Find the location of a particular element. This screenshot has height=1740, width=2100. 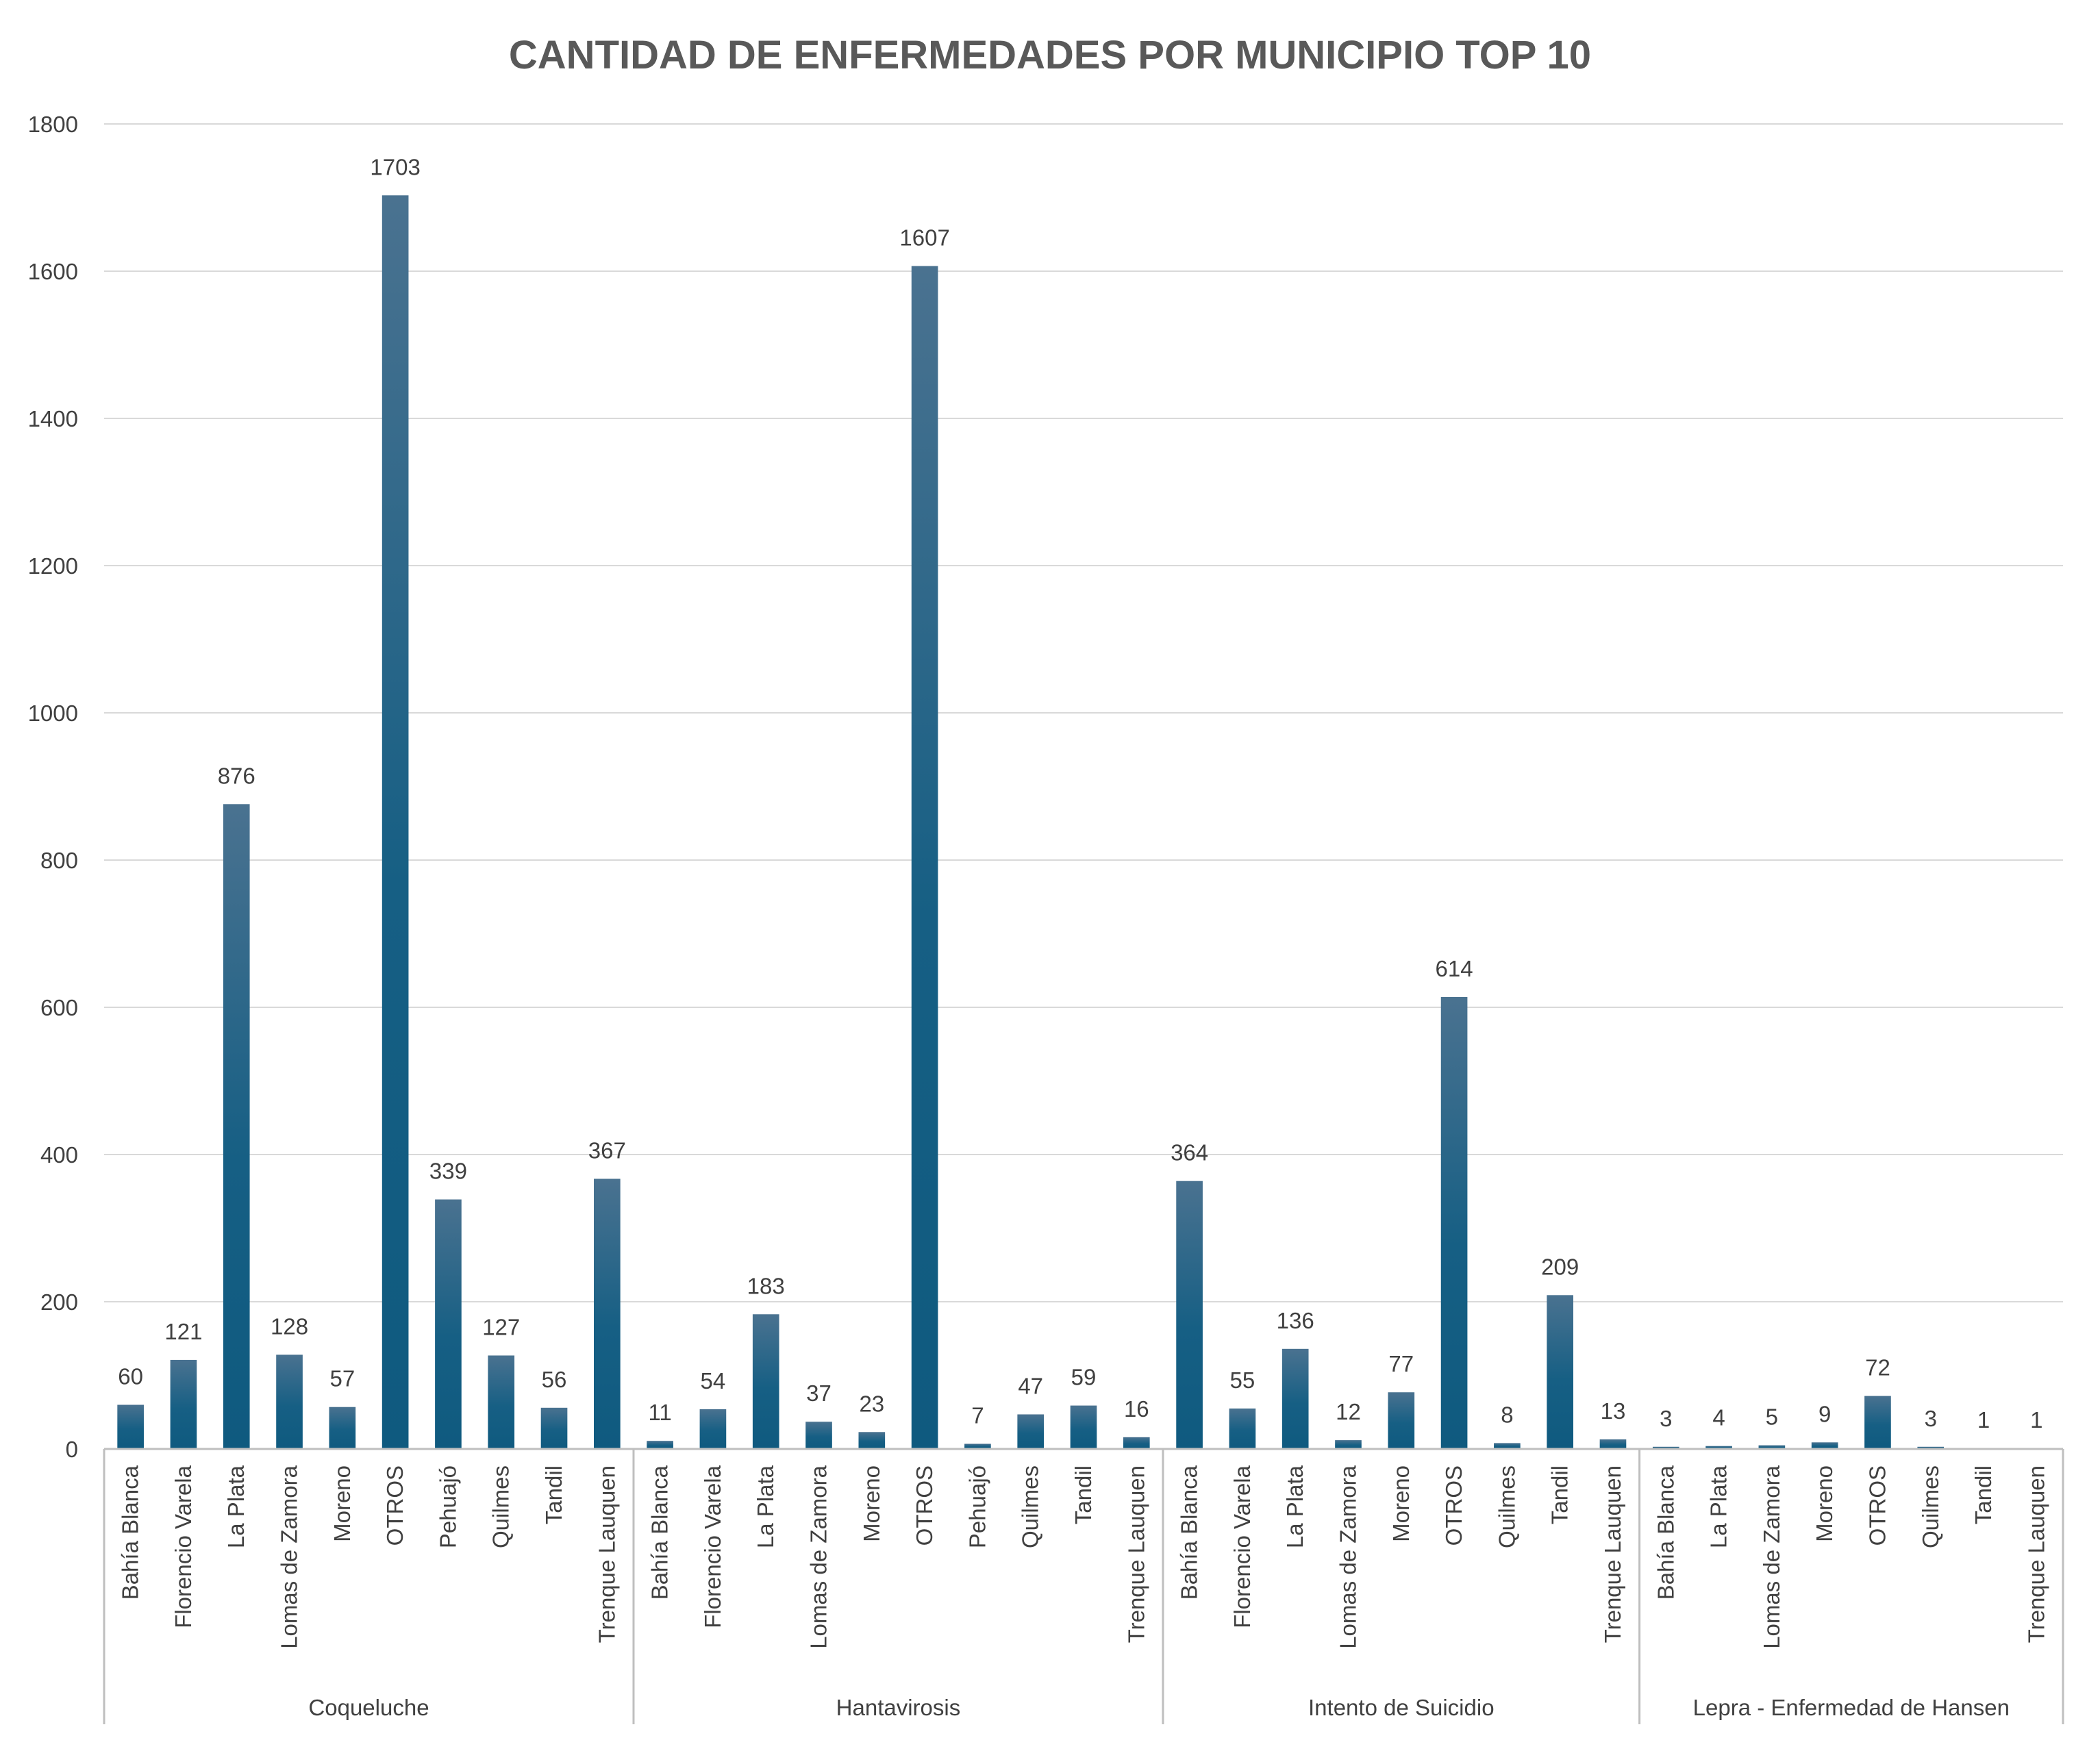

y-axis-tick-labels: 0 200 400 600 800 1000 1200 1400 1600 1800 is located at coordinates (53, 787).